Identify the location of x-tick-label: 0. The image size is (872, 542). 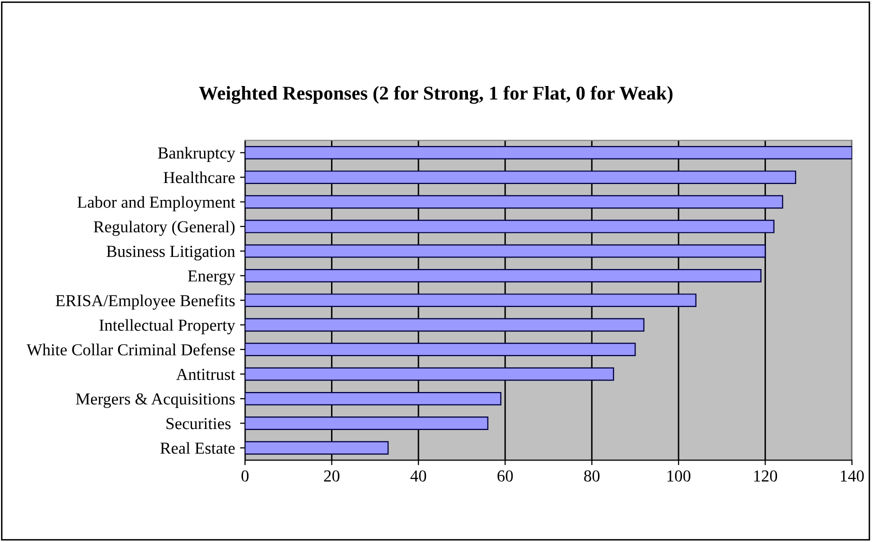
(245, 476).